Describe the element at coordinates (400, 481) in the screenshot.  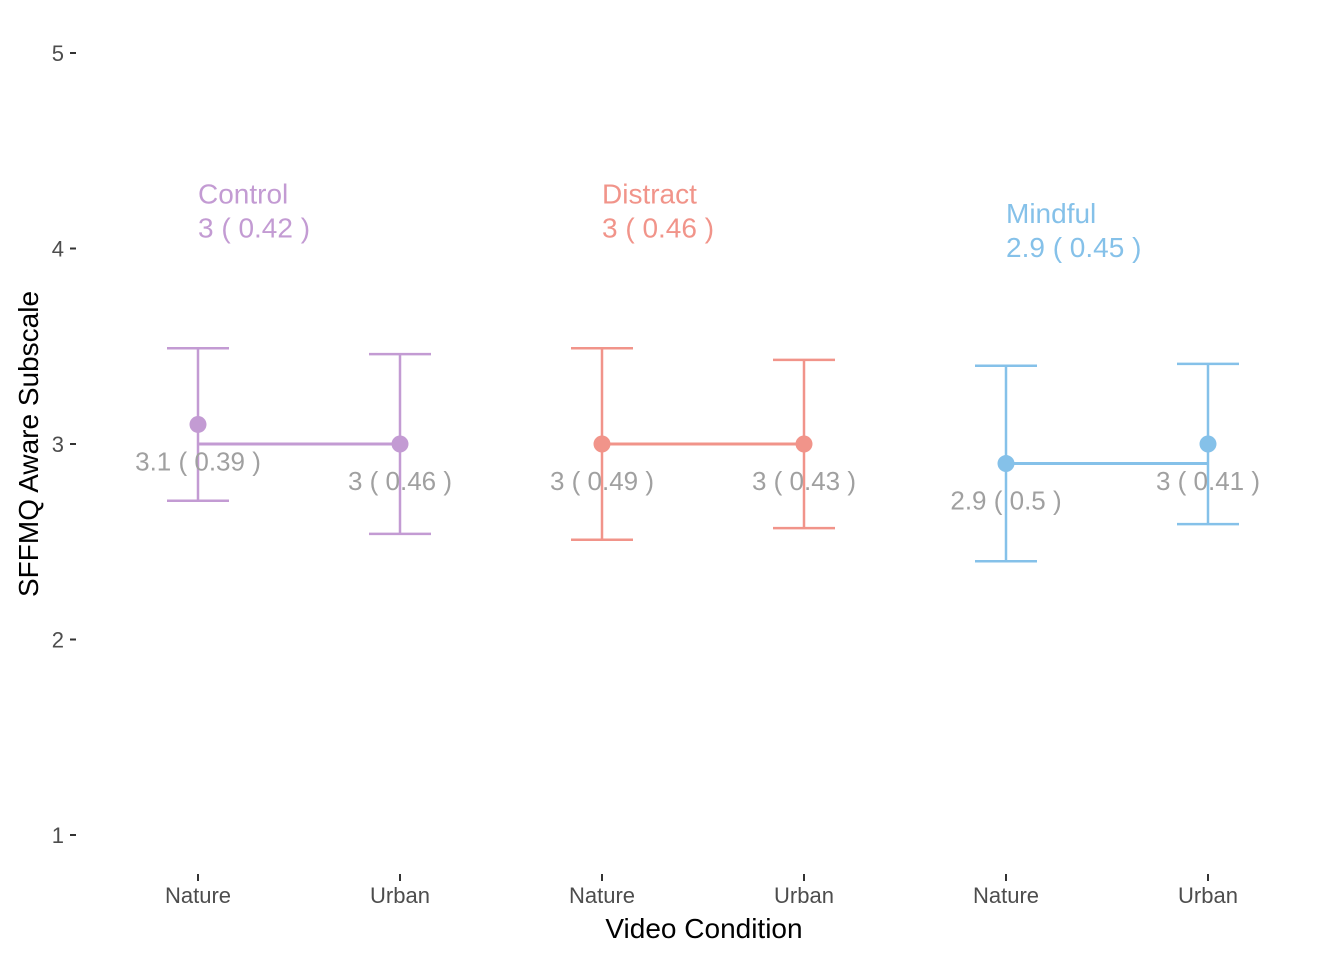
I see `data-label: 3 ( 0.46 )` at that location.